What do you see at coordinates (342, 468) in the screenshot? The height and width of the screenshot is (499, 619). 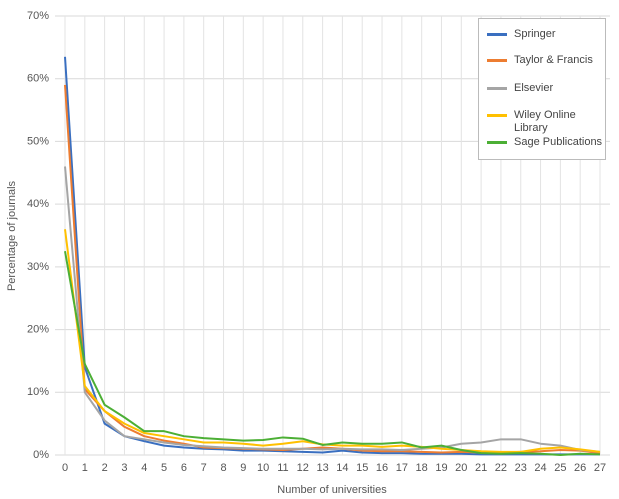 I see `x-tick-label: 14` at bounding box center [342, 468].